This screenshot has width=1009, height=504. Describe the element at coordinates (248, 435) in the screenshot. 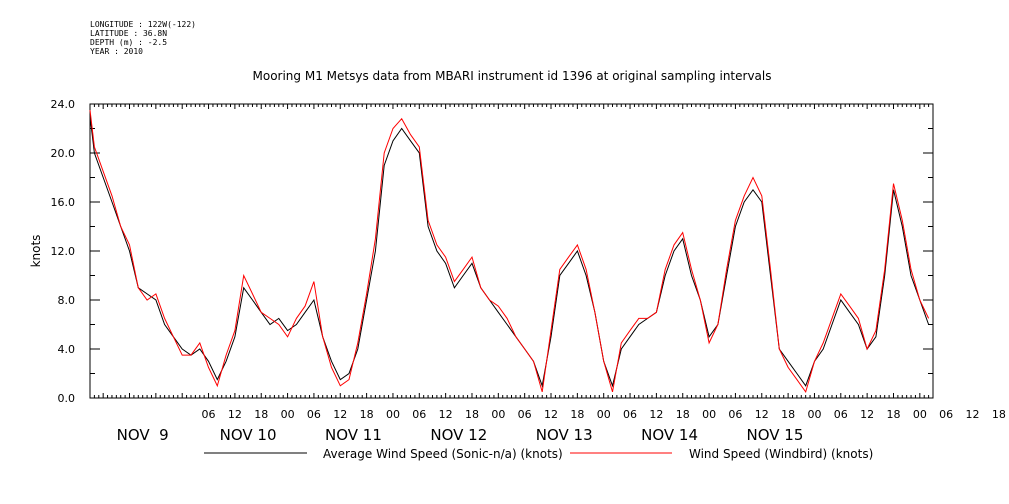

I see `x-day-label: NOV 10` at that location.